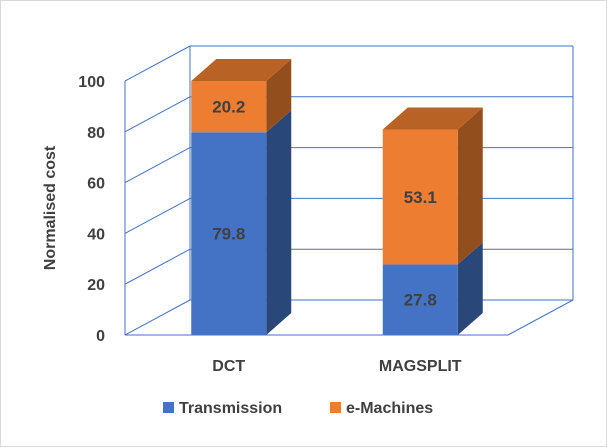  I want to click on y-tick-label: 80, so click(96, 133).